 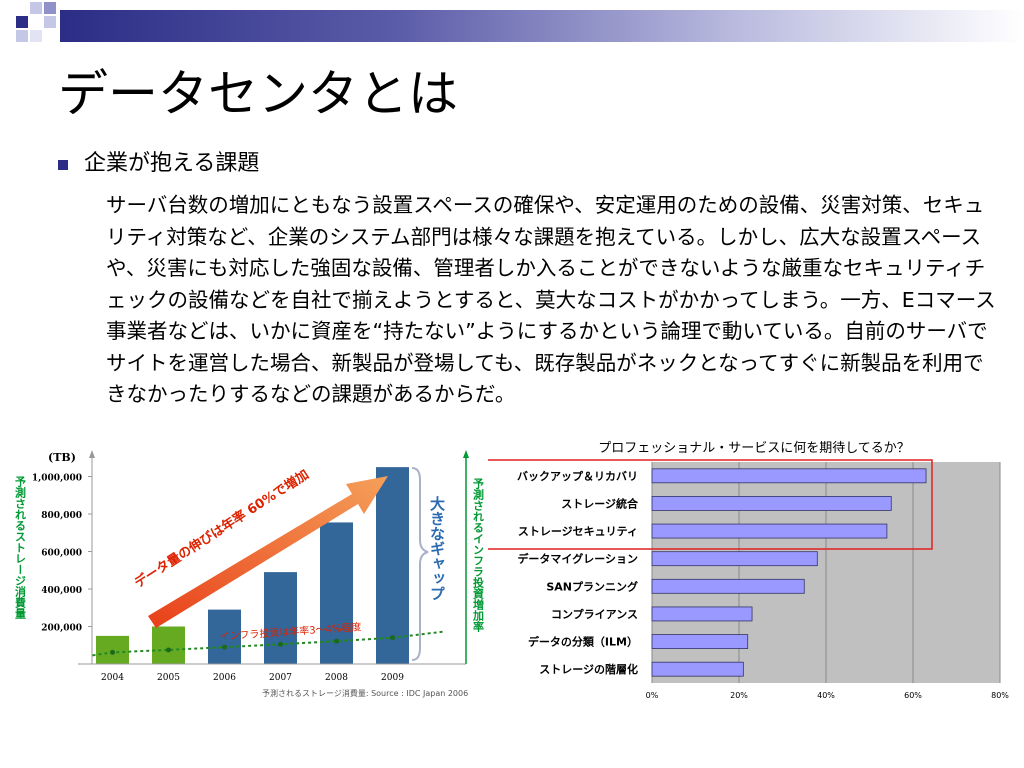 I want to click on bar-2009, so click(x=392, y=565).